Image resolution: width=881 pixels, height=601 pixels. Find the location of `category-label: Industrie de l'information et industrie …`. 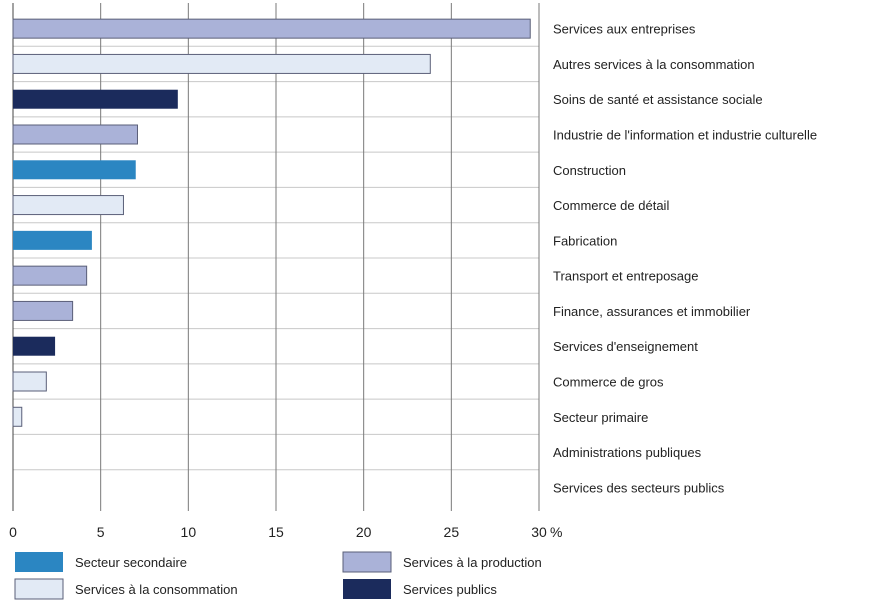

category-label: Industrie de l'information et industrie … is located at coordinates (685, 135).